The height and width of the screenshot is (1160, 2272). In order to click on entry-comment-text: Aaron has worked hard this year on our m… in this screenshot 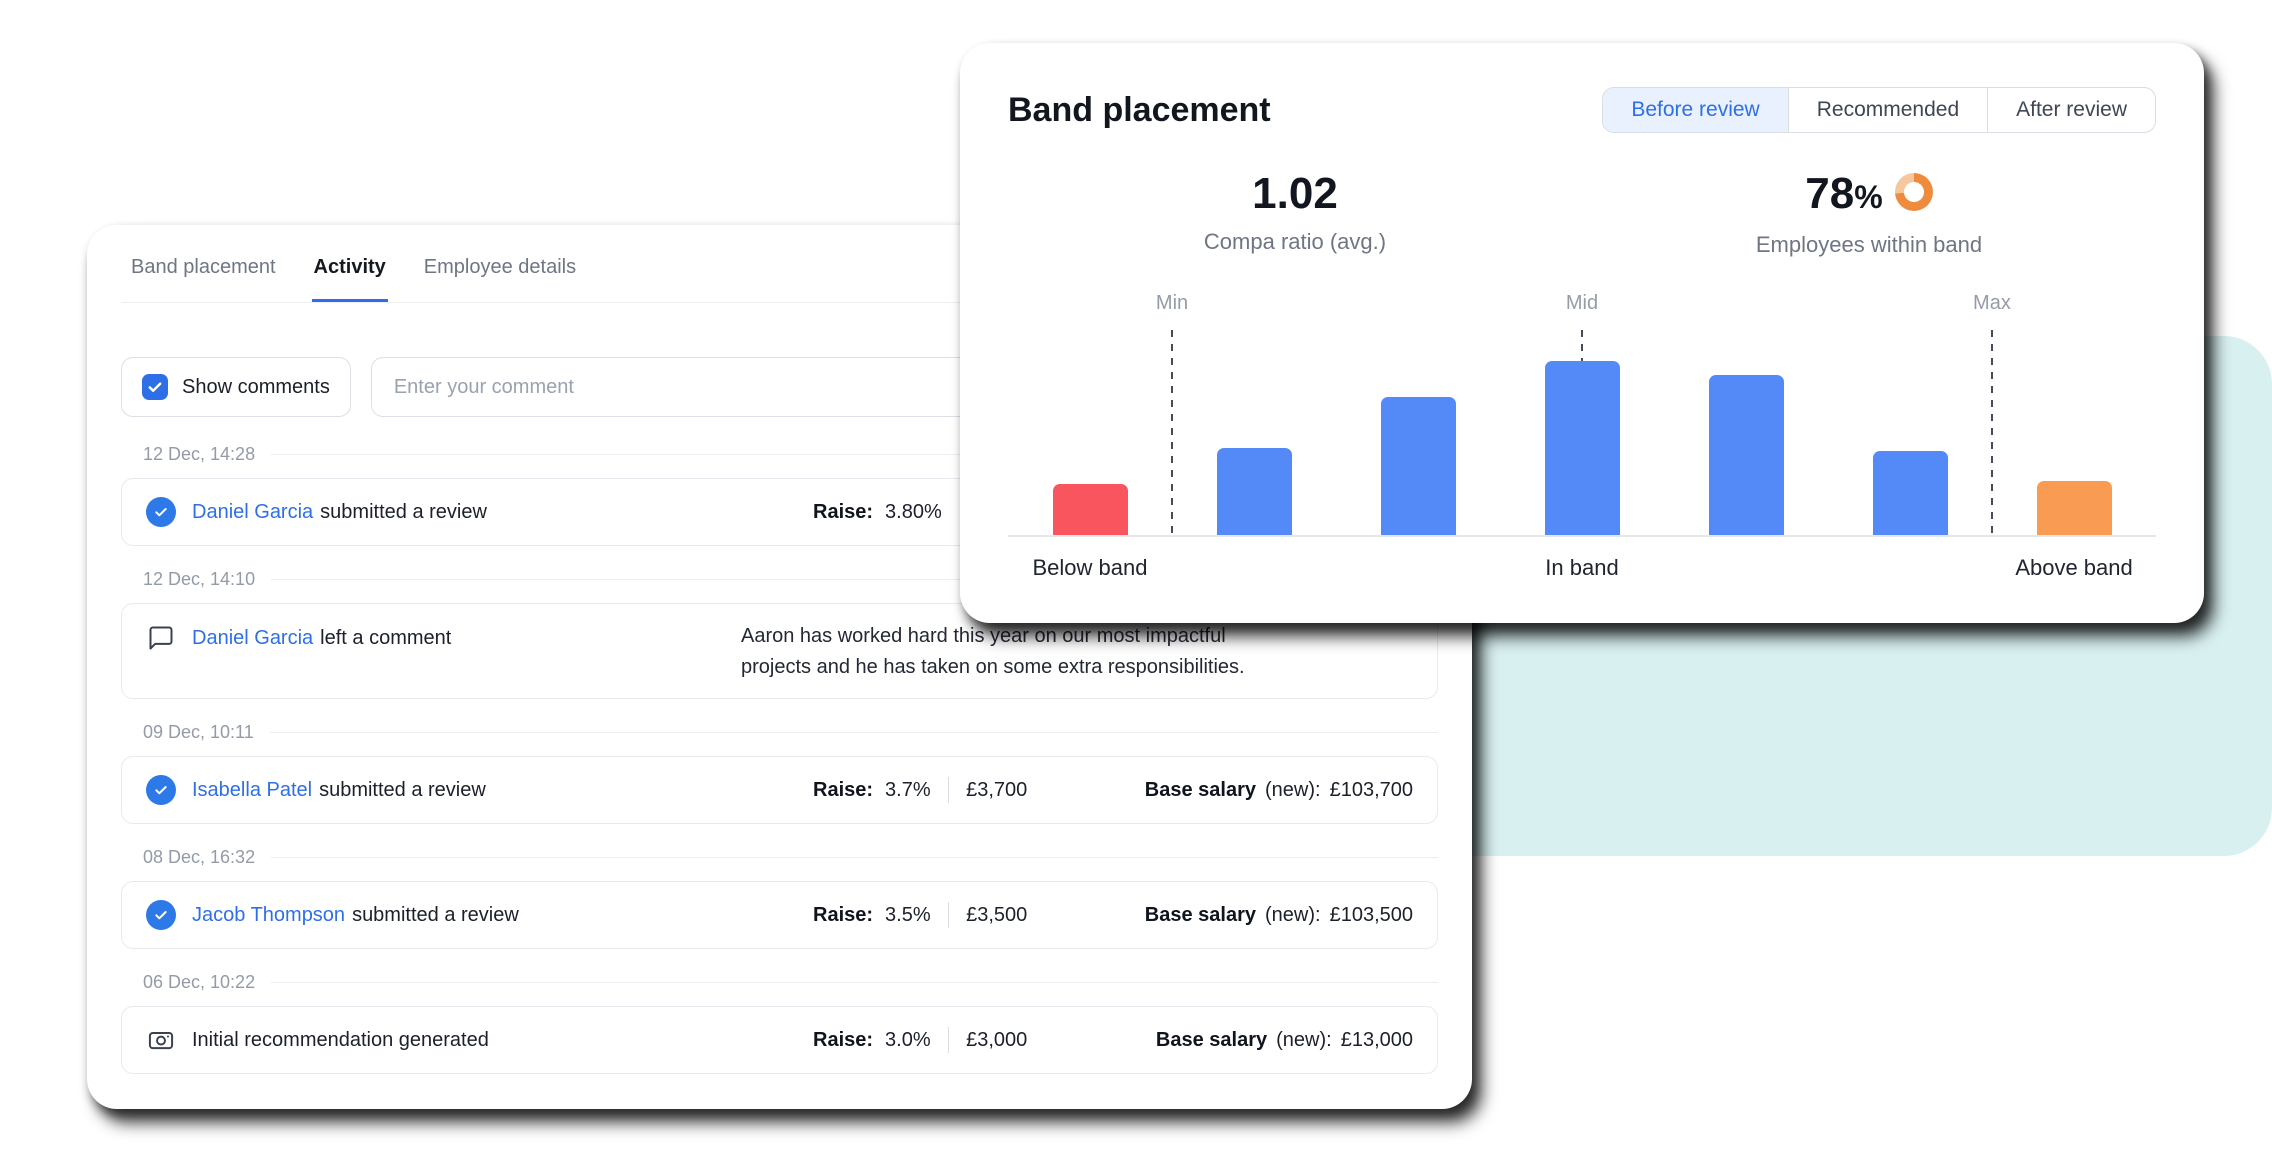, I will do `click(1077, 652)`.